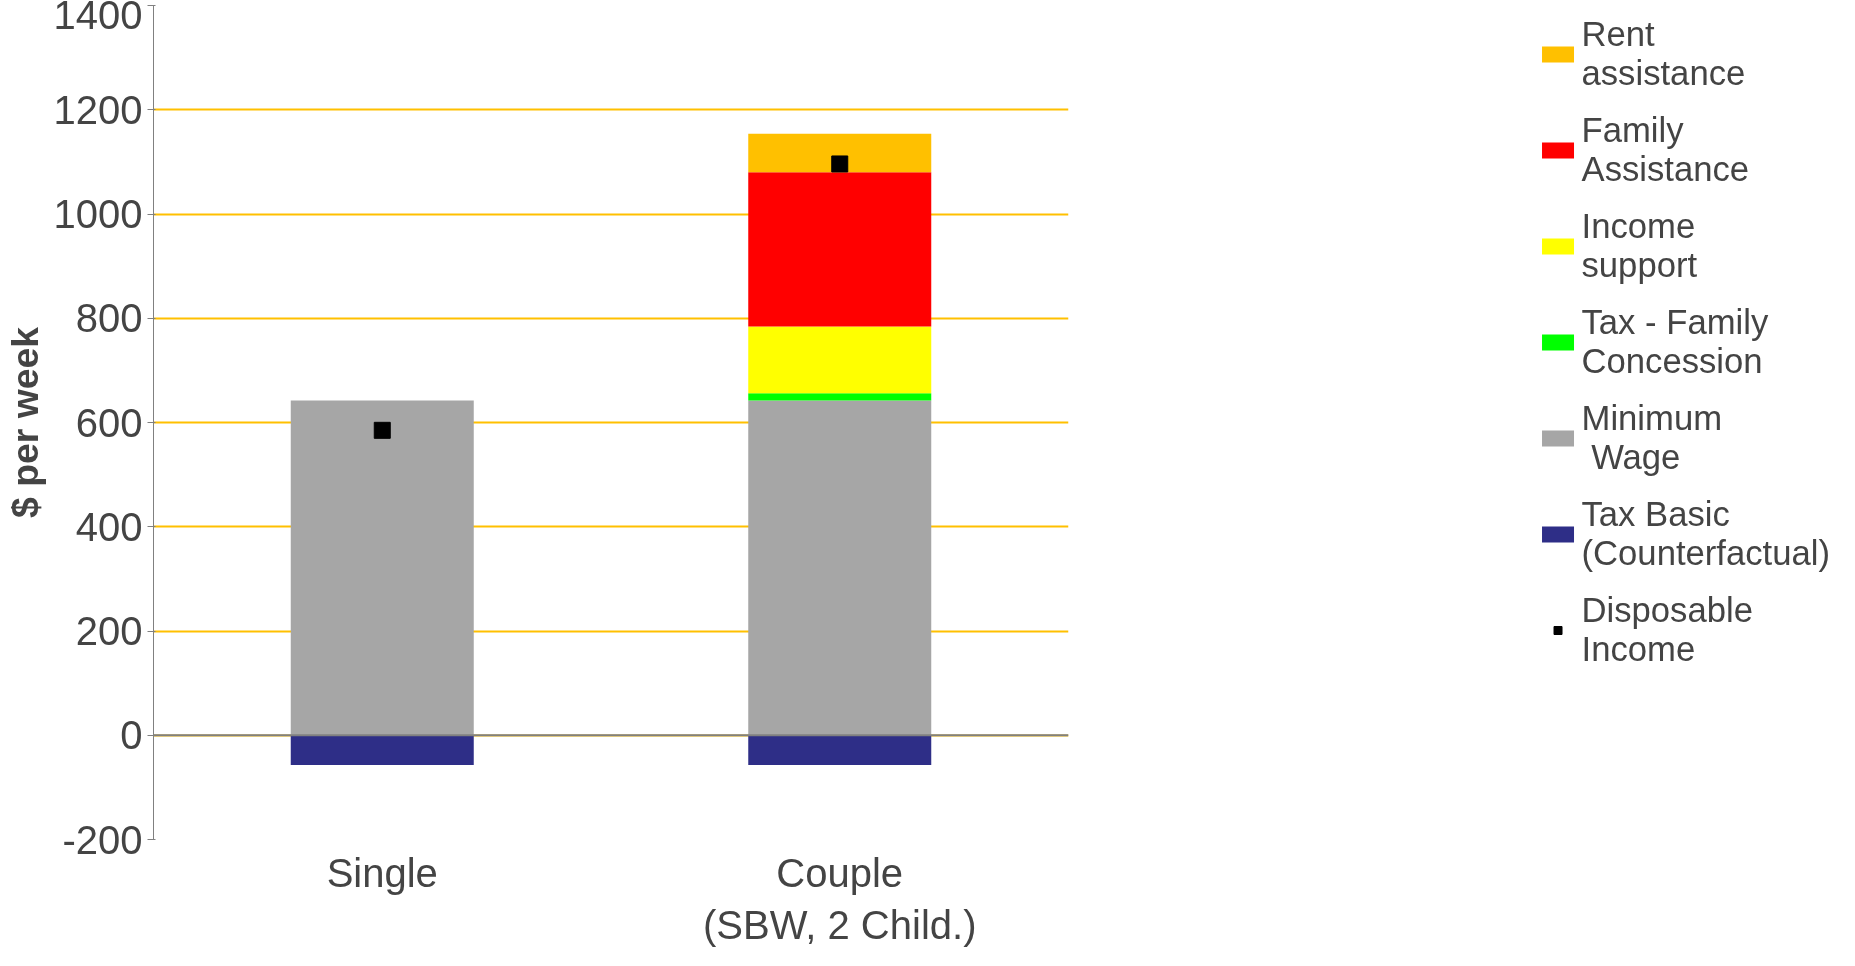 The width and height of the screenshot is (1855, 966). I want to click on y-tick-label: 800, so click(109, 318).